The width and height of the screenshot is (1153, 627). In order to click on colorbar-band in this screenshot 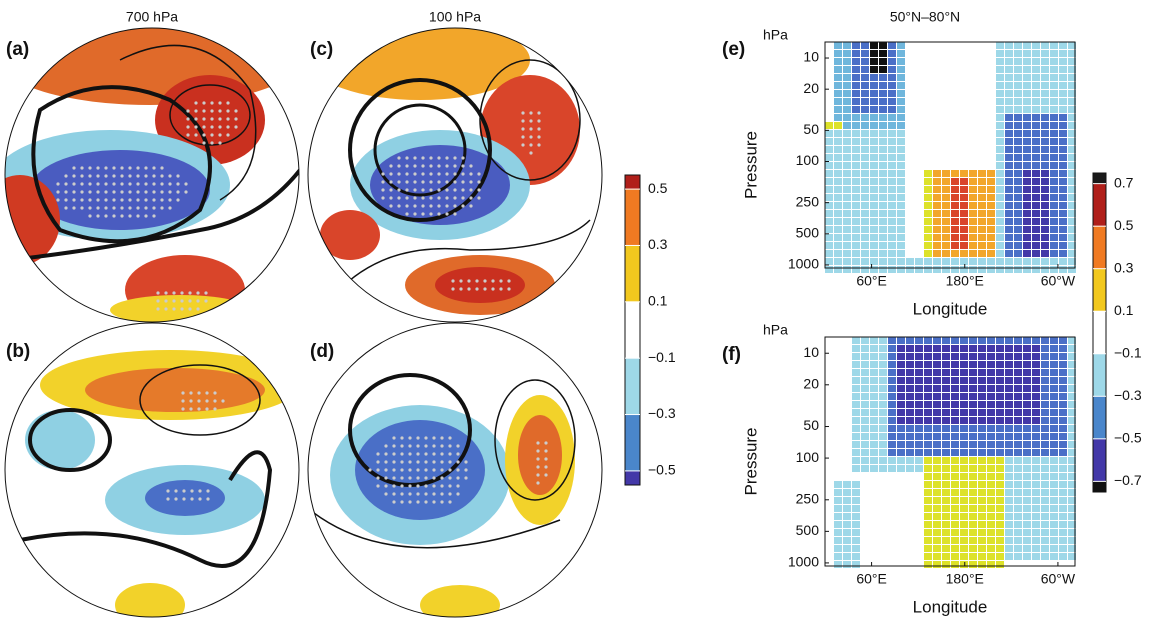, I will do `click(1099, 375)`.